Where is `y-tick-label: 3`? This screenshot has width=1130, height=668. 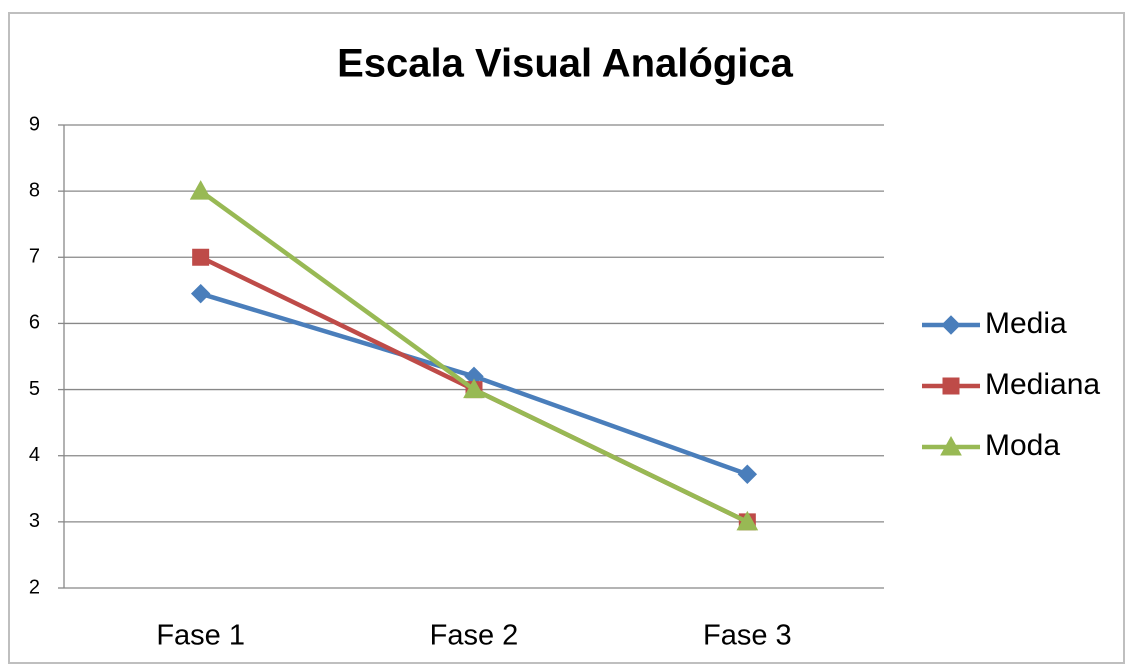
y-tick-label: 3 is located at coordinates (34, 521).